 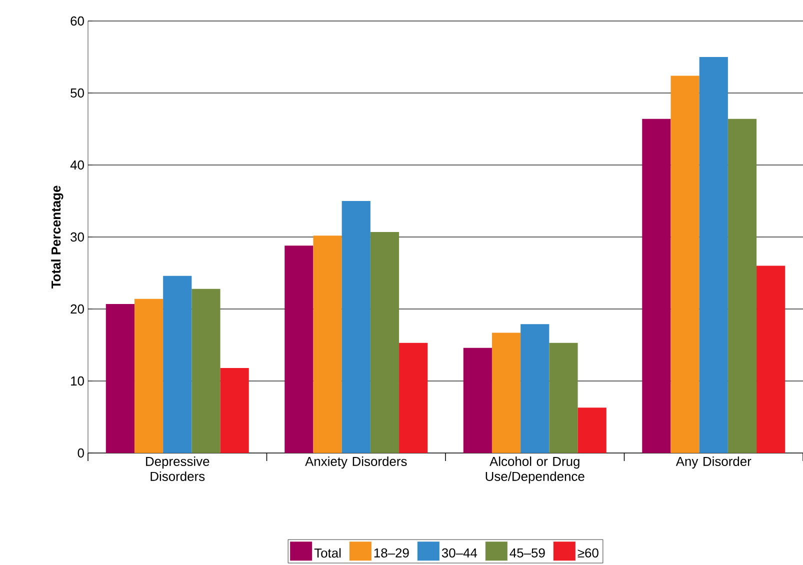 What do you see at coordinates (77, 381) in the screenshot?
I see `y-tick-label: 10` at bounding box center [77, 381].